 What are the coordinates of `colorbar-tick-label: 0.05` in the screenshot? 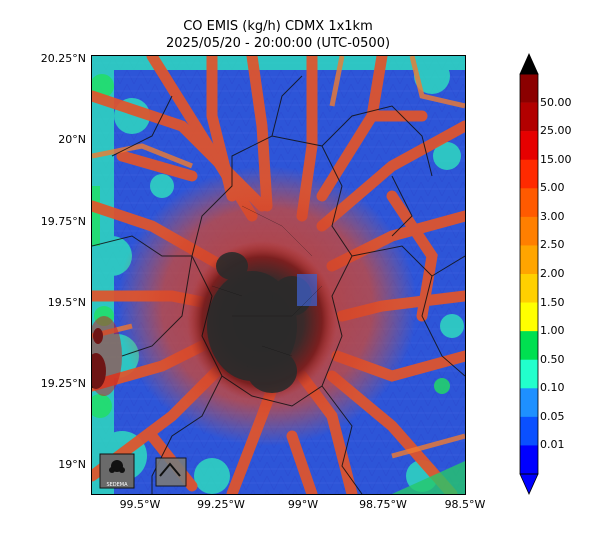 It's located at (552, 416).